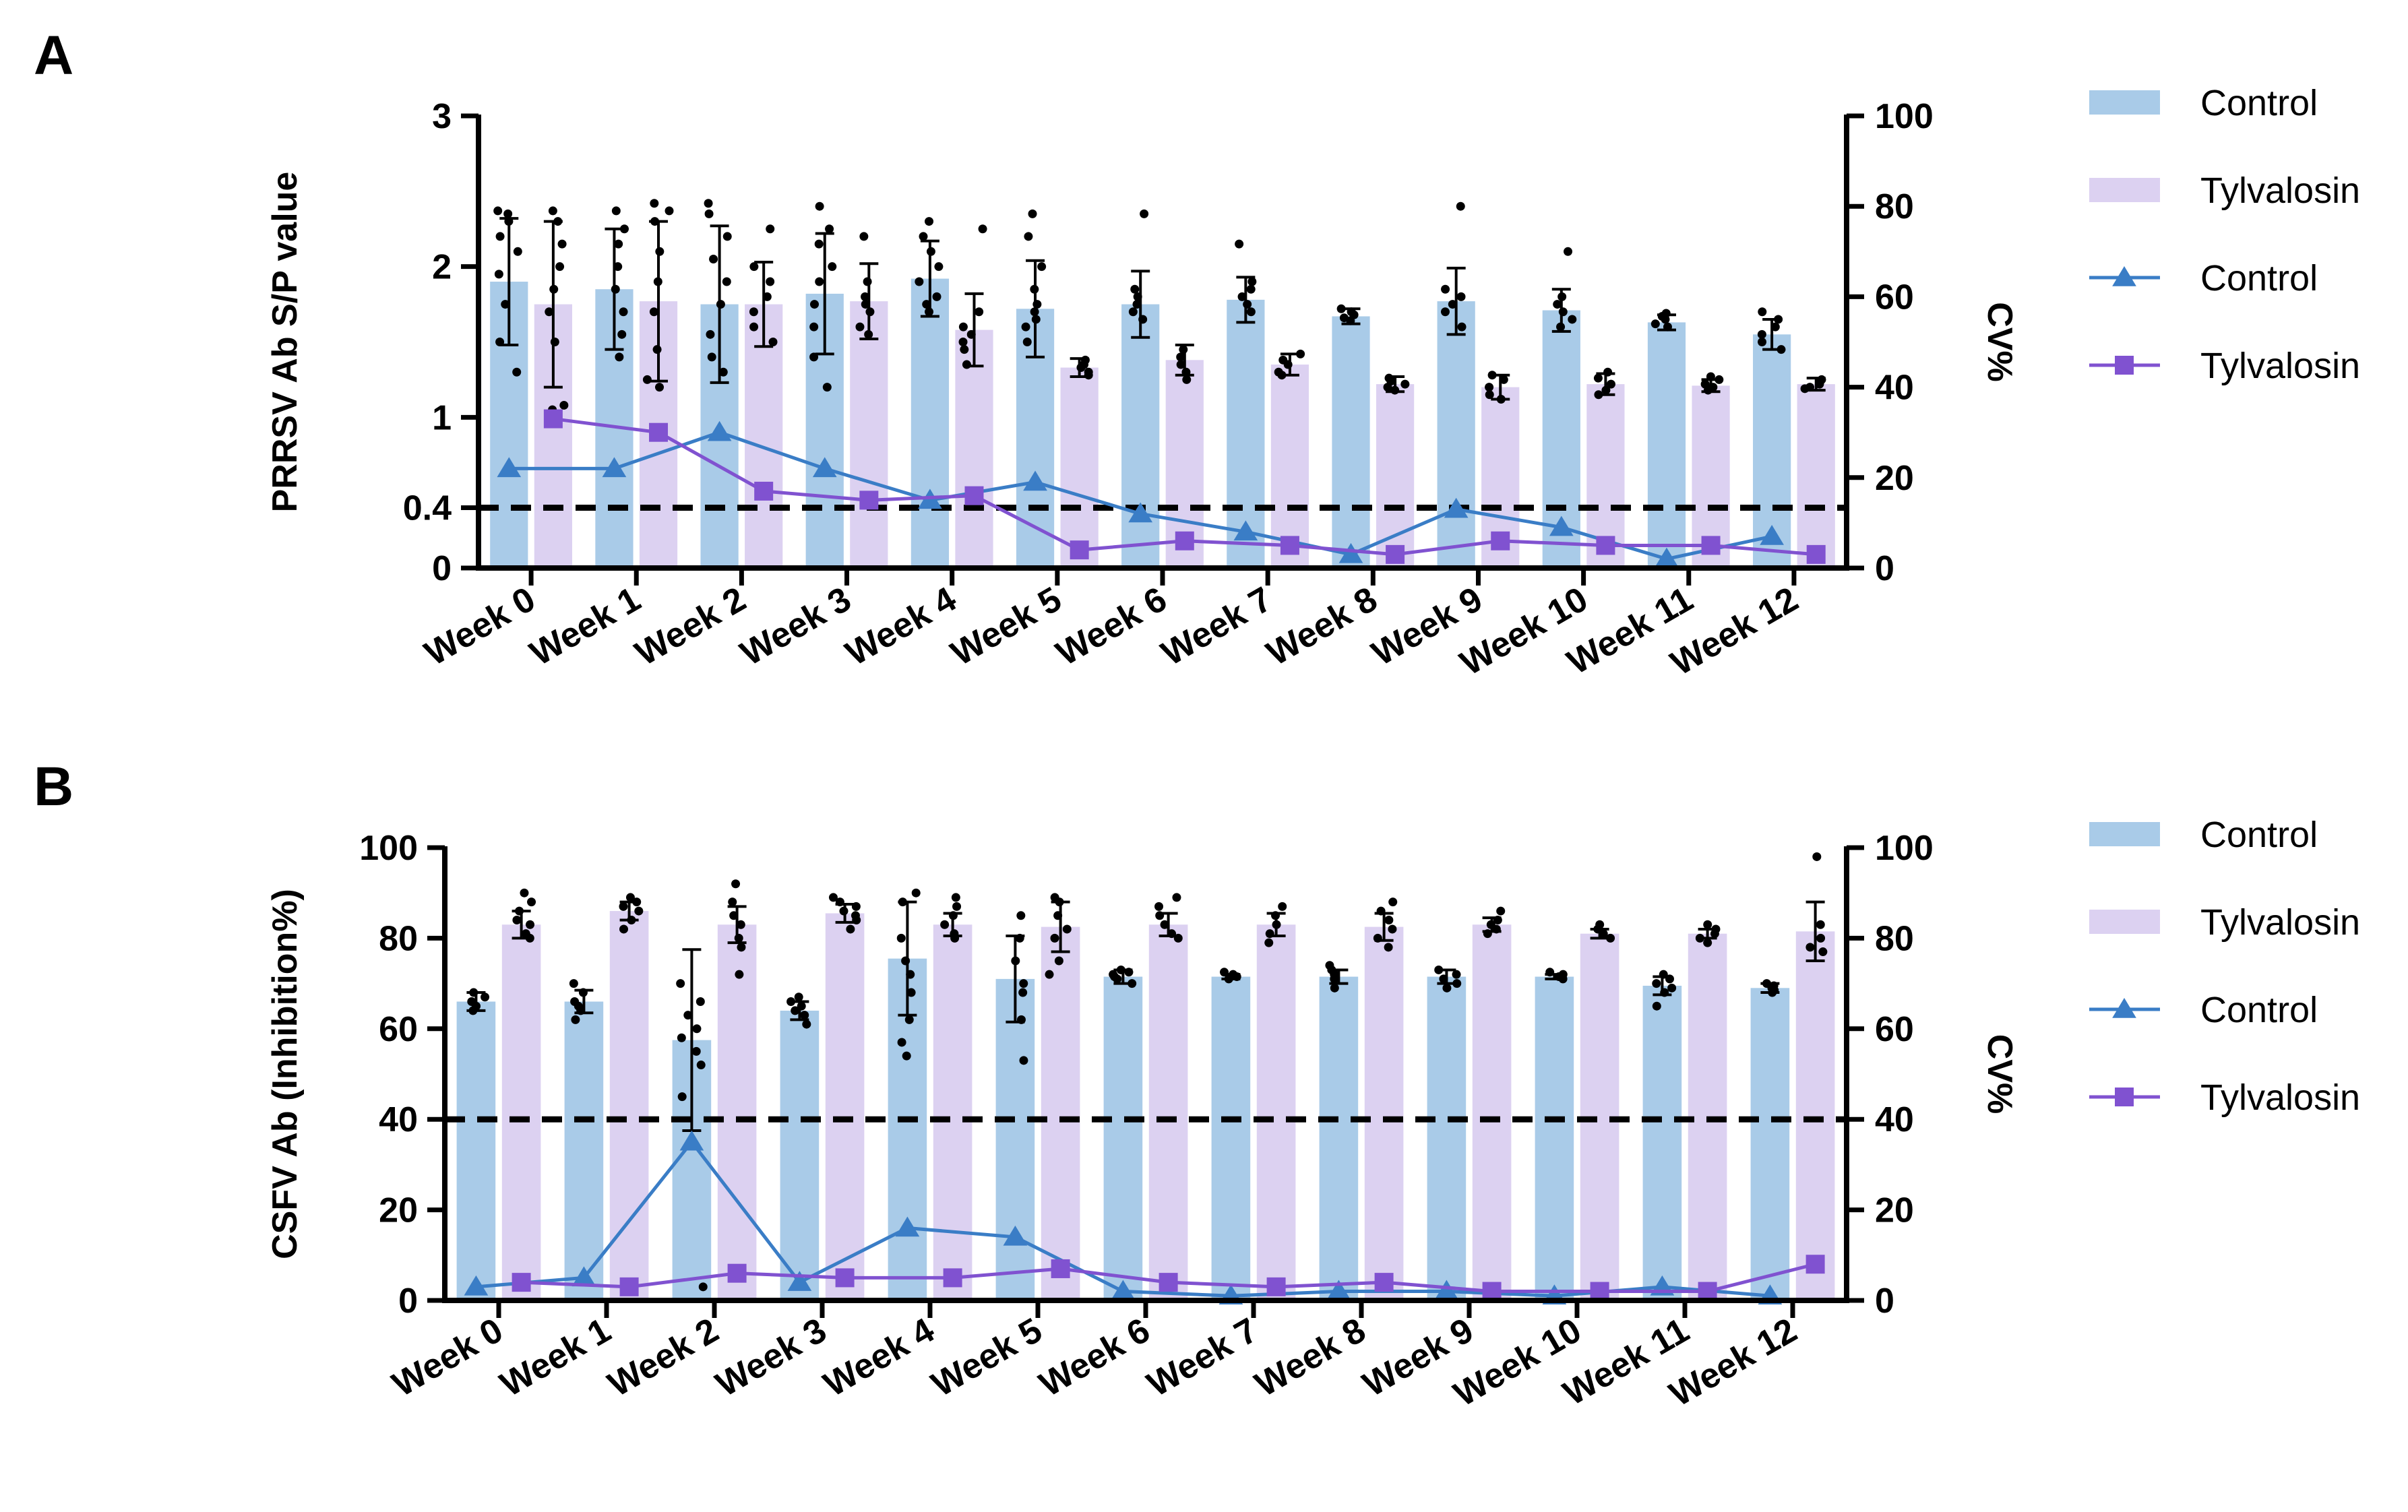  What do you see at coordinates (2124, 1097) in the screenshot?
I see `legend-marker` at bounding box center [2124, 1097].